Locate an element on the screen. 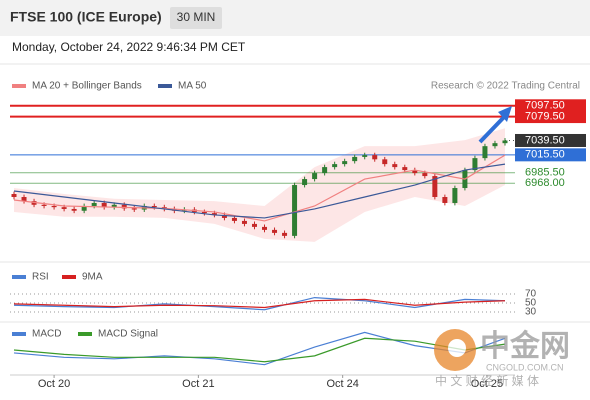 This screenshot has height=400, width=590. interval-label: 30 MIN is located at coordinates (196, 17).